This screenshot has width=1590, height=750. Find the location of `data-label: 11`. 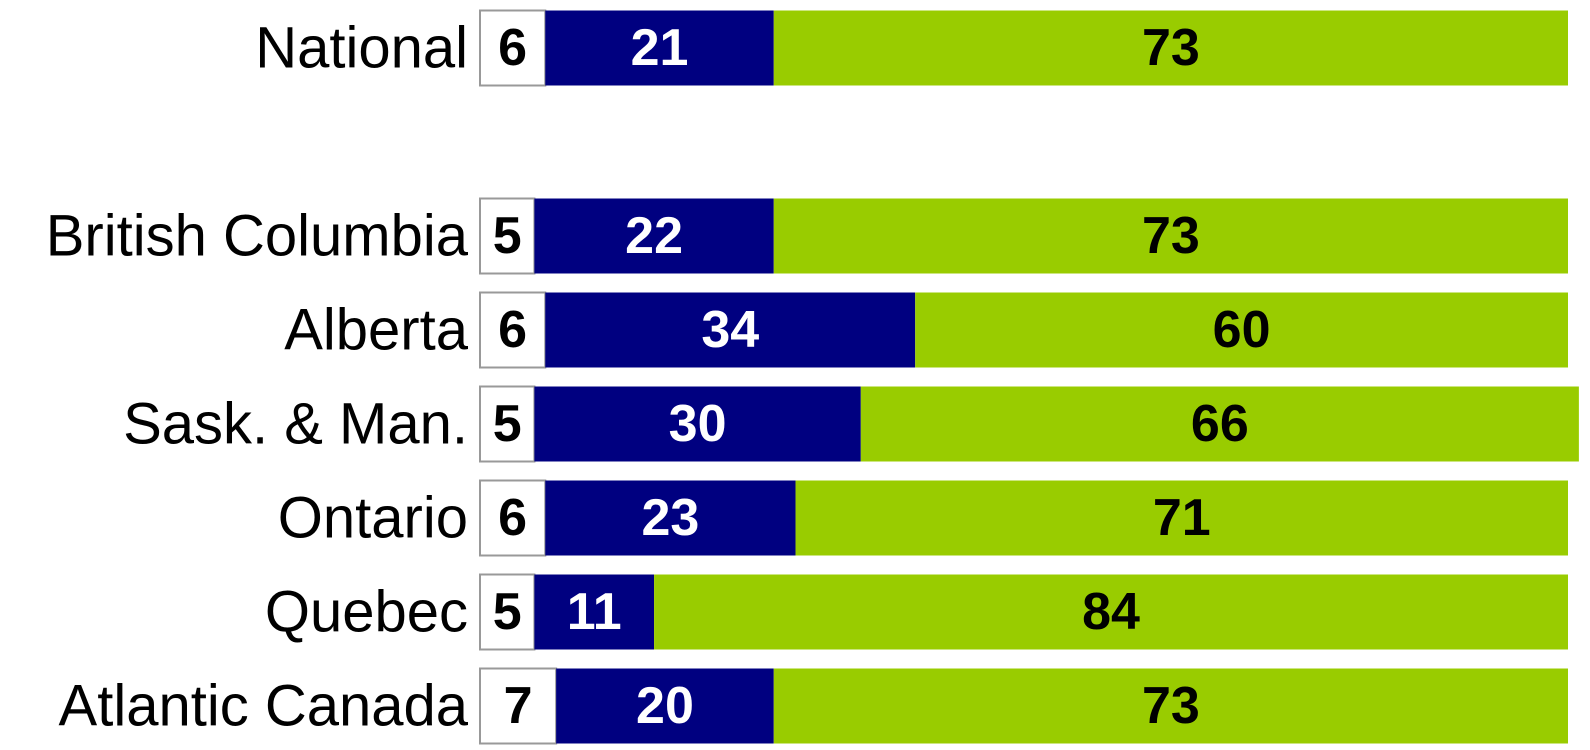

data-label: 11 is located at coordinates (594, 612).